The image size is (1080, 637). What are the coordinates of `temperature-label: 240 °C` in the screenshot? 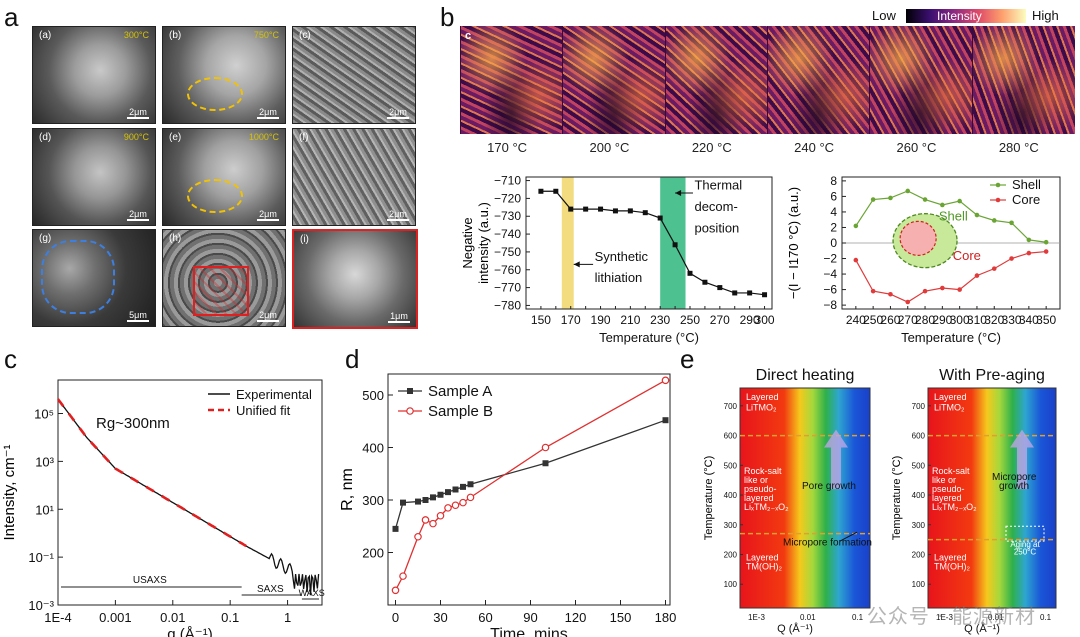 It's located at (814, 147).